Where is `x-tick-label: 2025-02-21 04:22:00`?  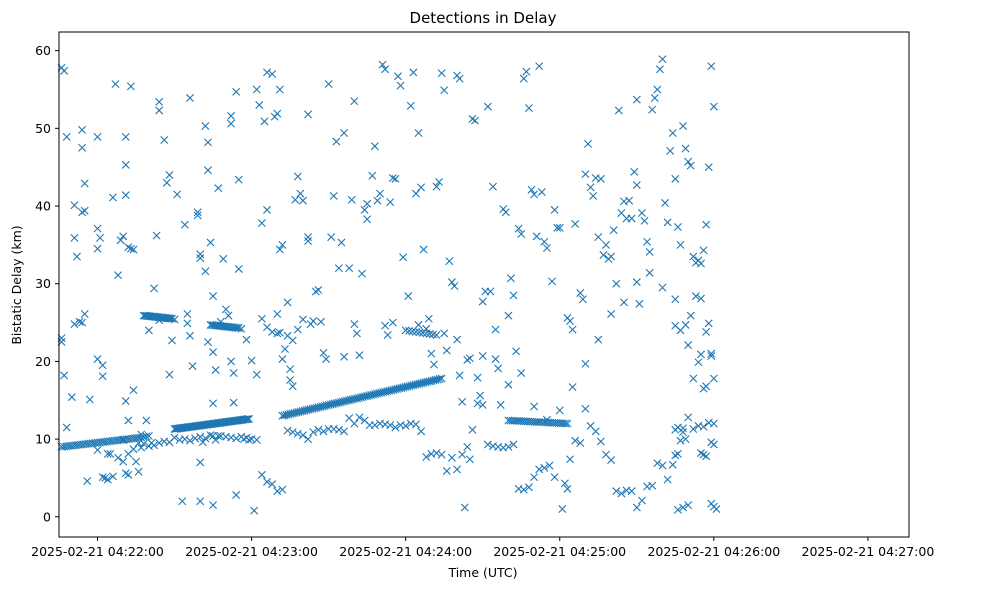 x-tick-label: 2025-02-21 04:22:00 is located at coordinates (97, 551).